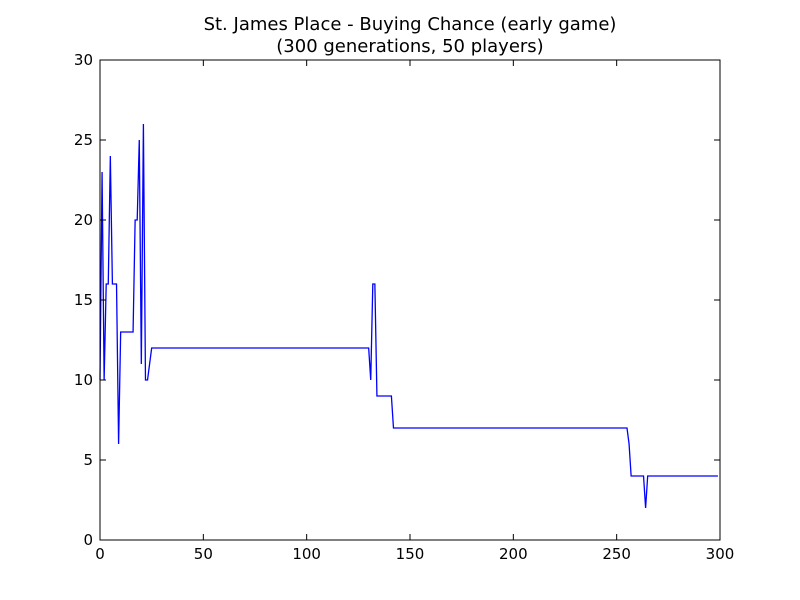 This screenshot has width=800, height=600. What do you see at coordinates (83, 380) in the screenshot?
I see `y-tick-label: 10` at bounding box center [83, 380].